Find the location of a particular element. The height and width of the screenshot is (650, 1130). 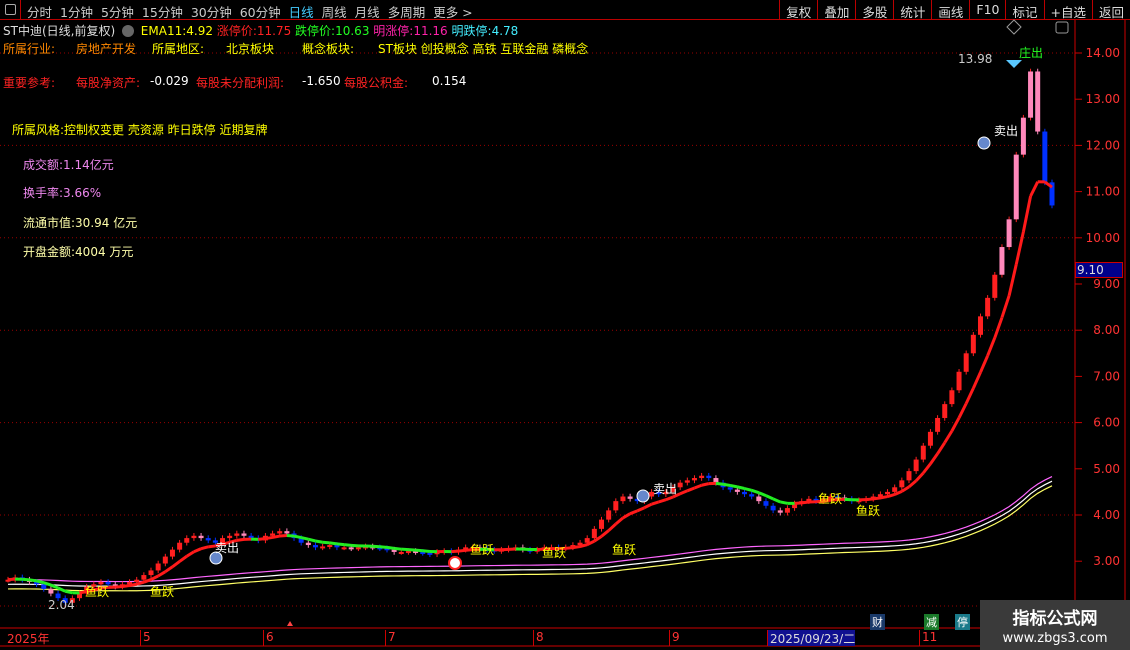

dropdown-icon is located at coordinates (127, 31).